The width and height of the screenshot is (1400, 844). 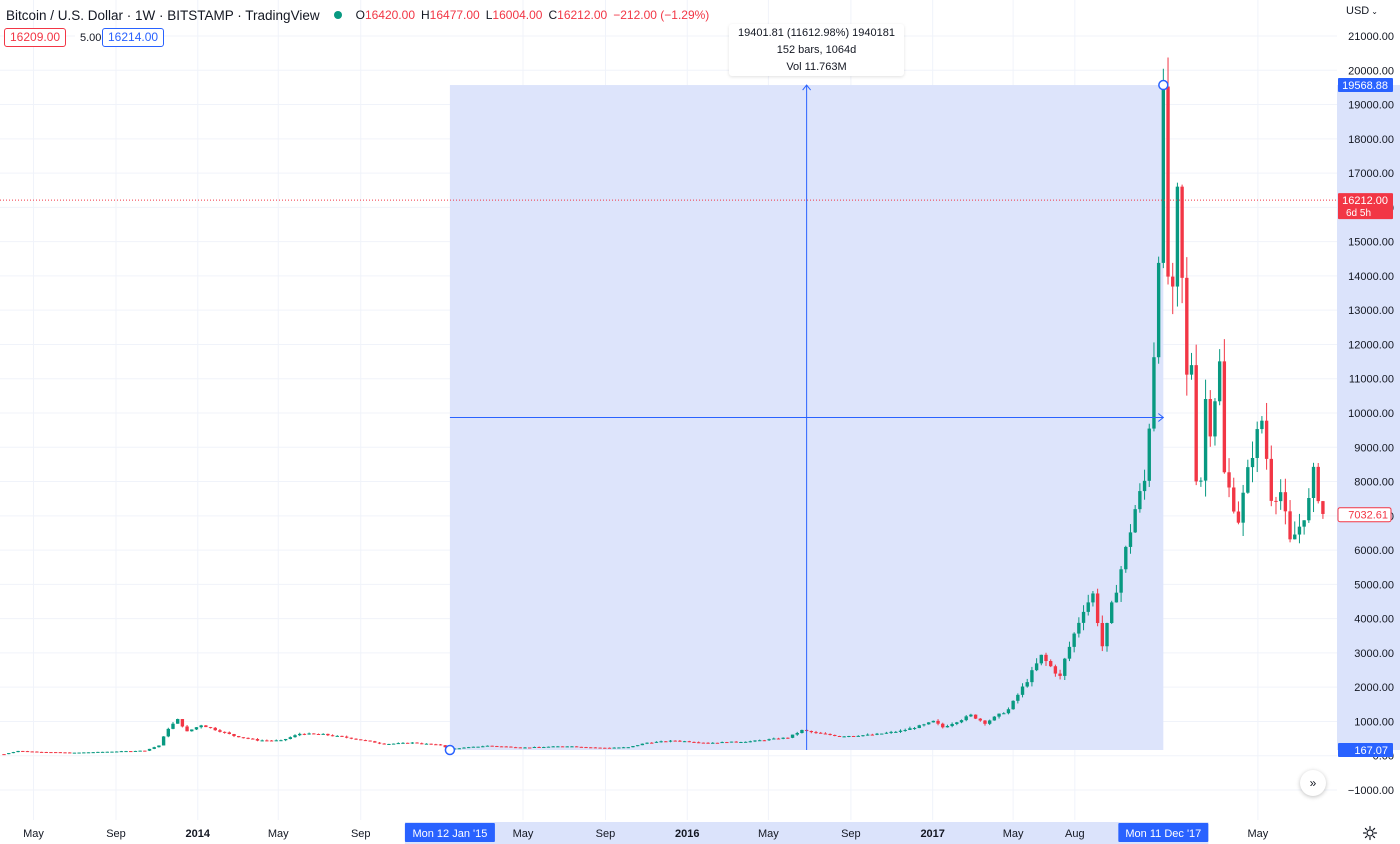 I want to click on price-label-text: 7032.61, so click(x=1368, y=516).